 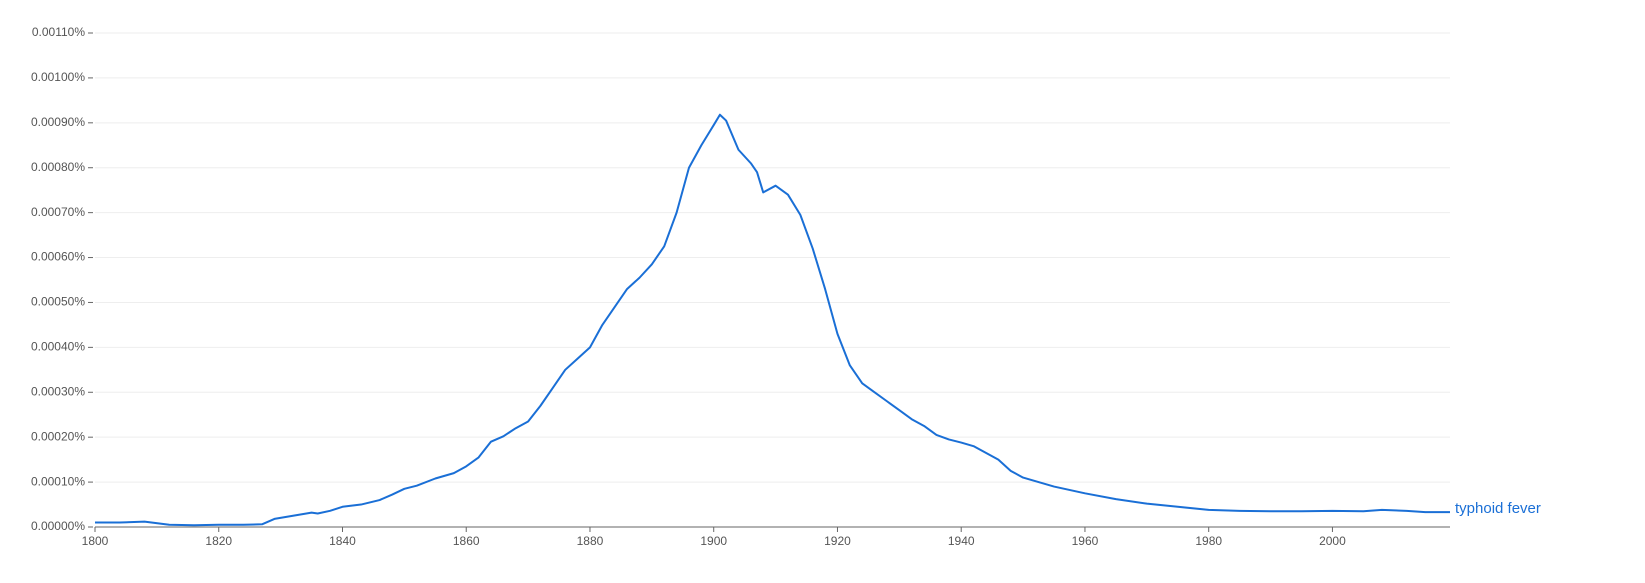 What do you see at coordinates (837, 541) in the screenshot?
I see `x-tick-label: 1920` at bounding box center [837, 541].